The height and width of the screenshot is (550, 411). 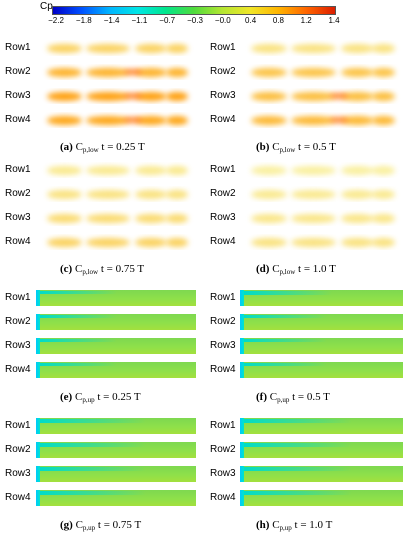 I want to click on colorbar-tick-label: 1.2, so click(x=306, y=20).